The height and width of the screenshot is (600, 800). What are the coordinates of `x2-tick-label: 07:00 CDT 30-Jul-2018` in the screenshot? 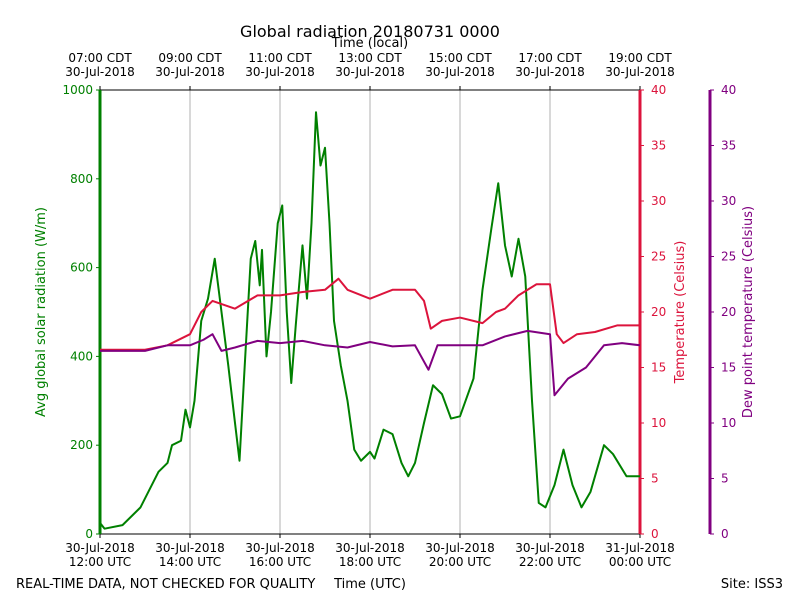 It's located at (100, 65).